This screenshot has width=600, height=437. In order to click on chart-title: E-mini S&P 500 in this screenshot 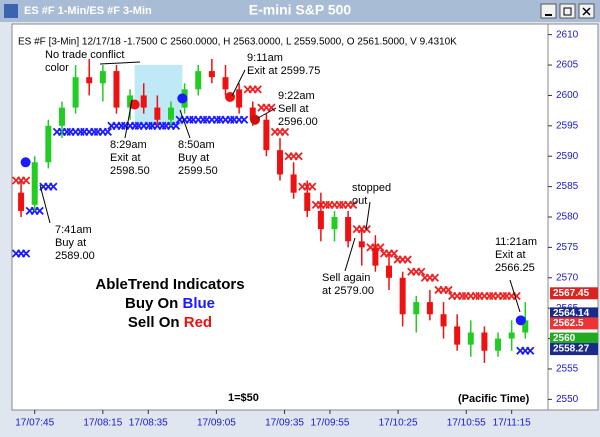, I will do `click(300, 10)`.